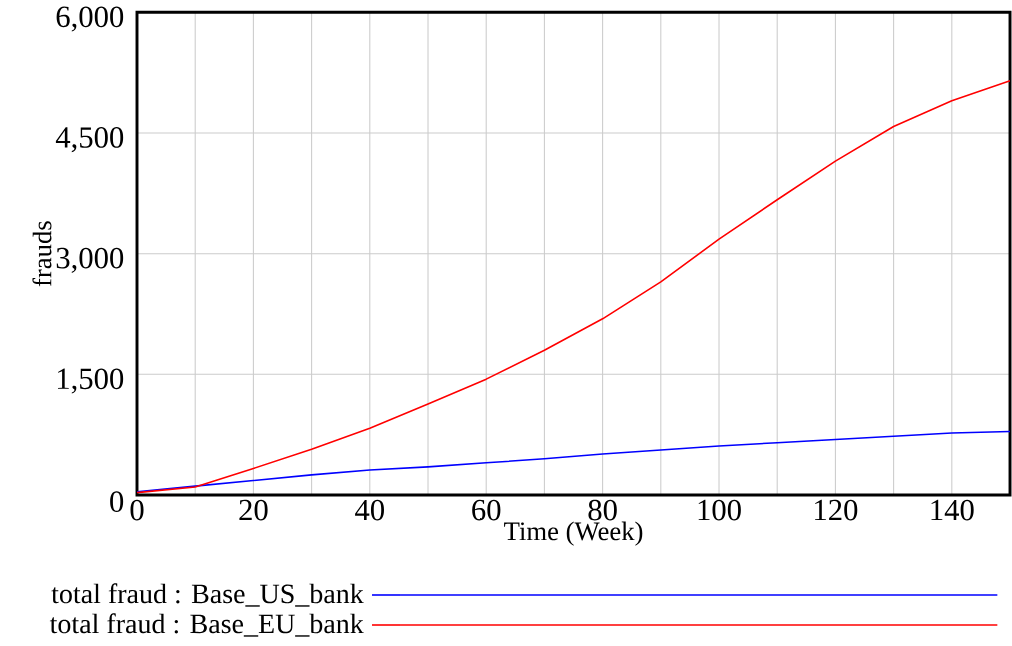  I want to click on y-axis-title: frauds, so click(42, 254).